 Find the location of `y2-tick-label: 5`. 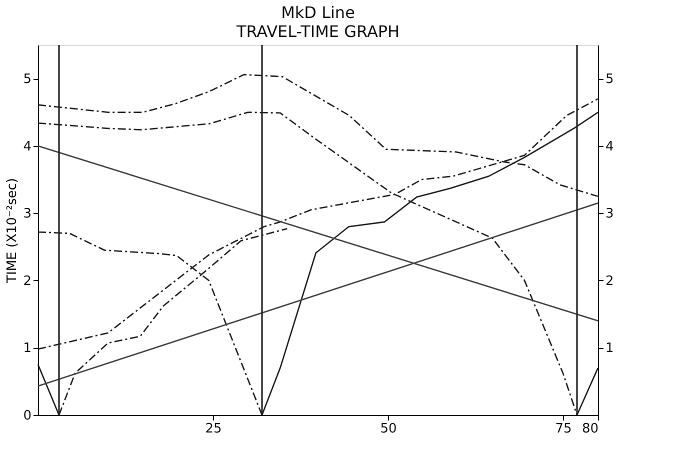

y2-tick-label: 5 is located at coordinates (610, 80).